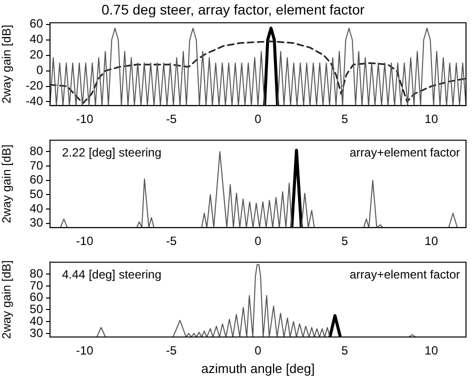  I want to click on y-tick-label: -40, so click(35, 101).